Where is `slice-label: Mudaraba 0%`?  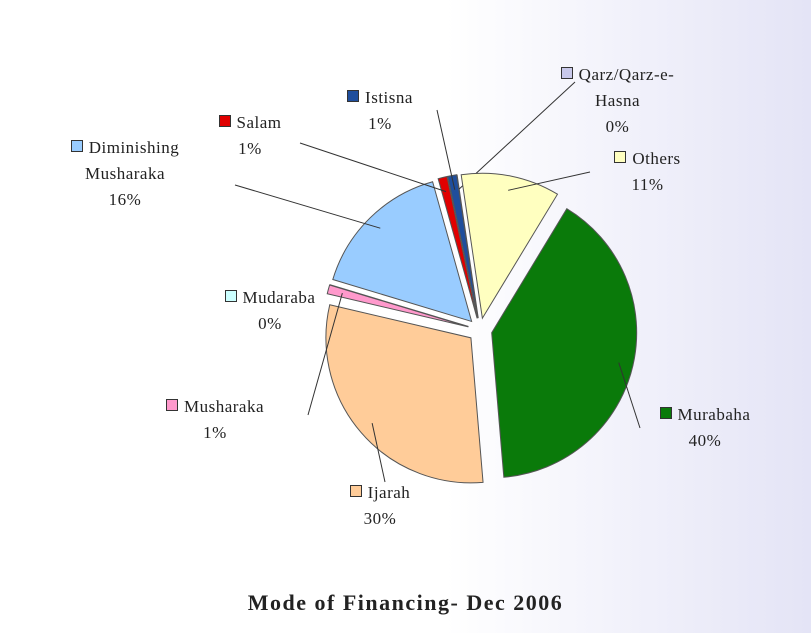
slice-label: Mudaraba 0% is located at coordinates (270, 311).